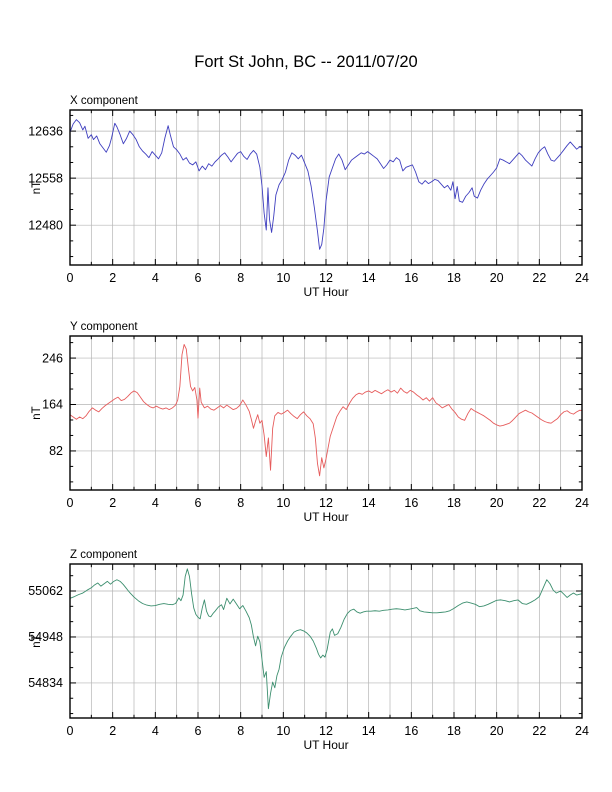 This screenshot has height=792, width=612. I want to click on y-tick-label: 54834, so click(45, 683).